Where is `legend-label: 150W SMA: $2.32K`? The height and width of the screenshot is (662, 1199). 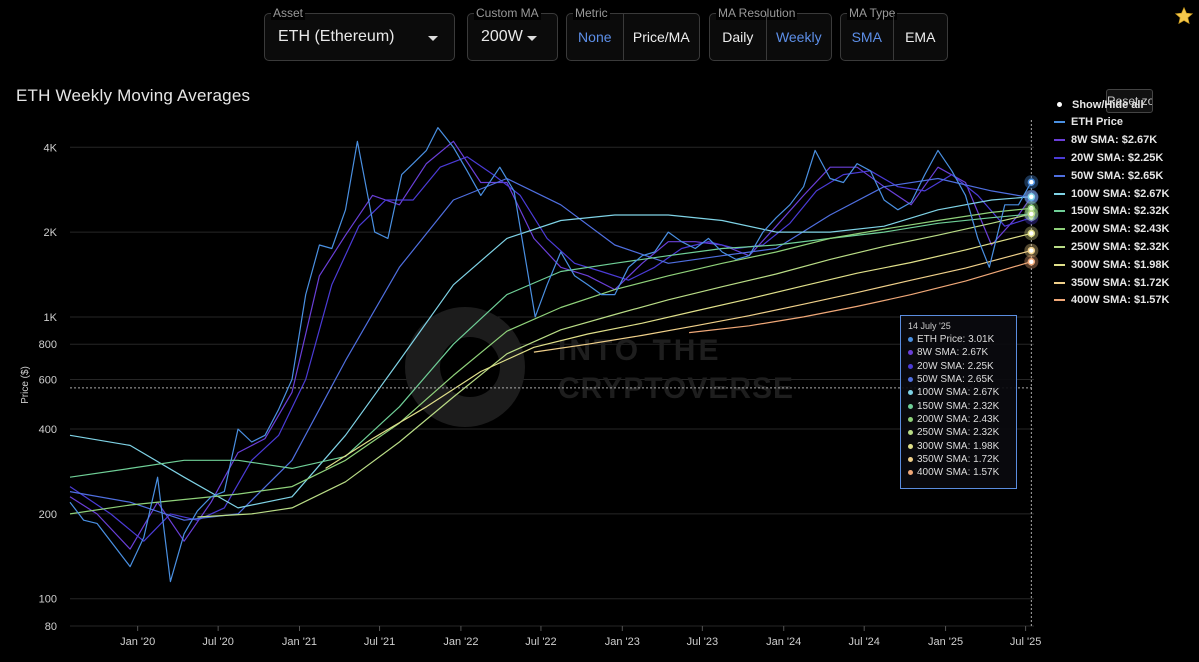 legend-label: 150W SMA: $2.32K is located at coordinates (1120, 211).